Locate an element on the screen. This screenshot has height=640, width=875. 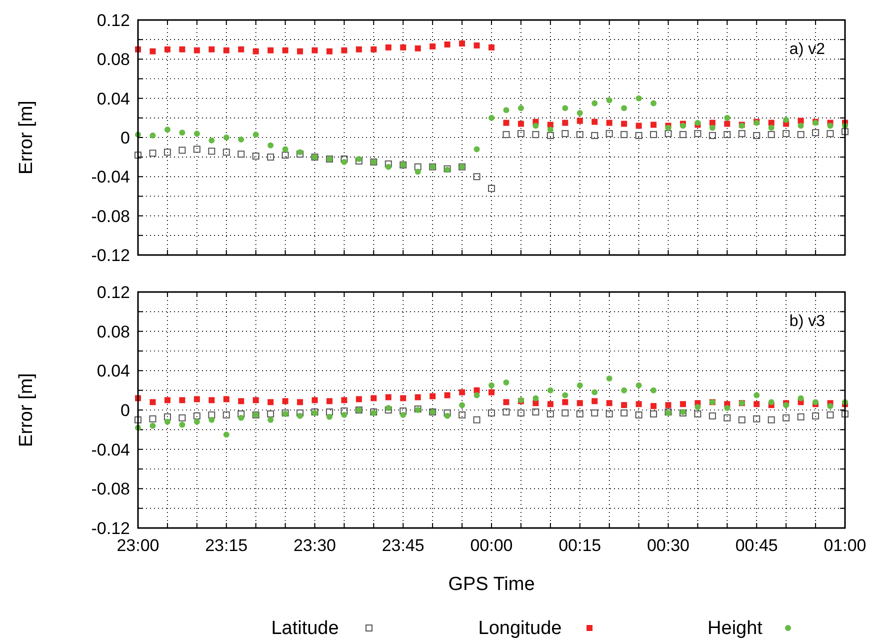
y-tick-label: -0.08 is located at coordinates (110, 216).